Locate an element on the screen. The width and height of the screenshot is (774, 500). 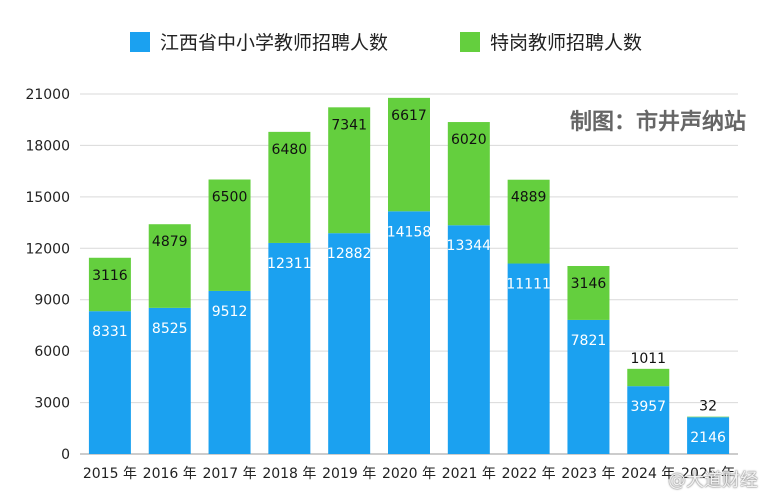
data-label-green: 6480 is located at coordinates (290, 150).